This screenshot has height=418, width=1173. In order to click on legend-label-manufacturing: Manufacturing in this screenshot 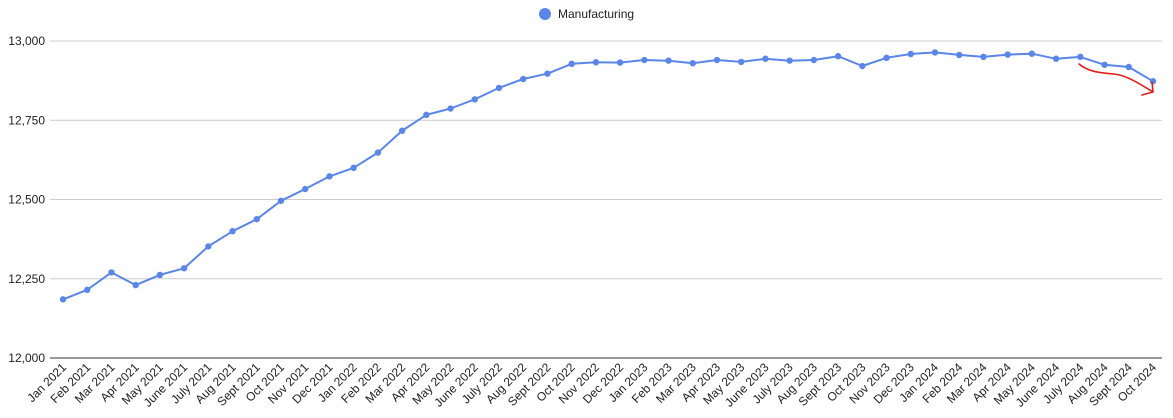, I will do `click(596, 14)`.